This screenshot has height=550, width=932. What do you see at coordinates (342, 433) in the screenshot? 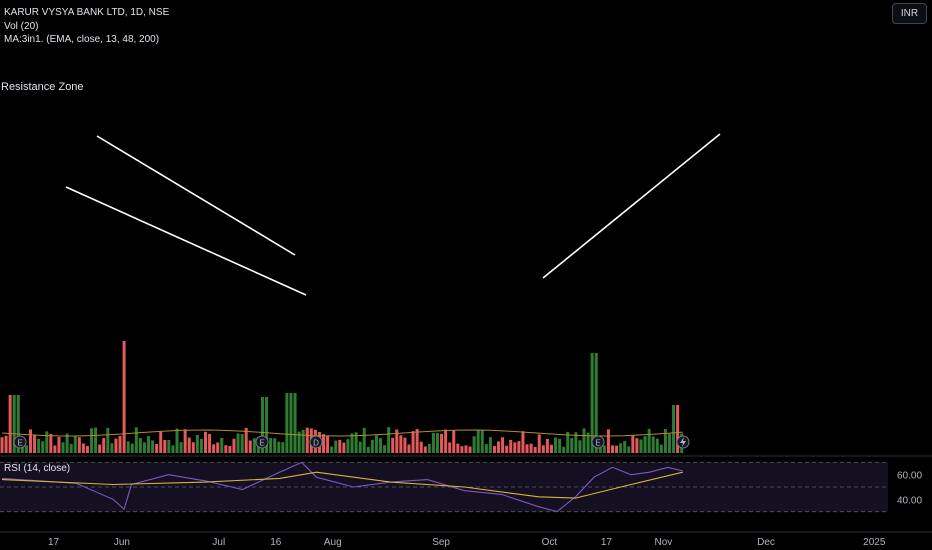
I see `volume-ma-line` at bounding box center [342, 433].